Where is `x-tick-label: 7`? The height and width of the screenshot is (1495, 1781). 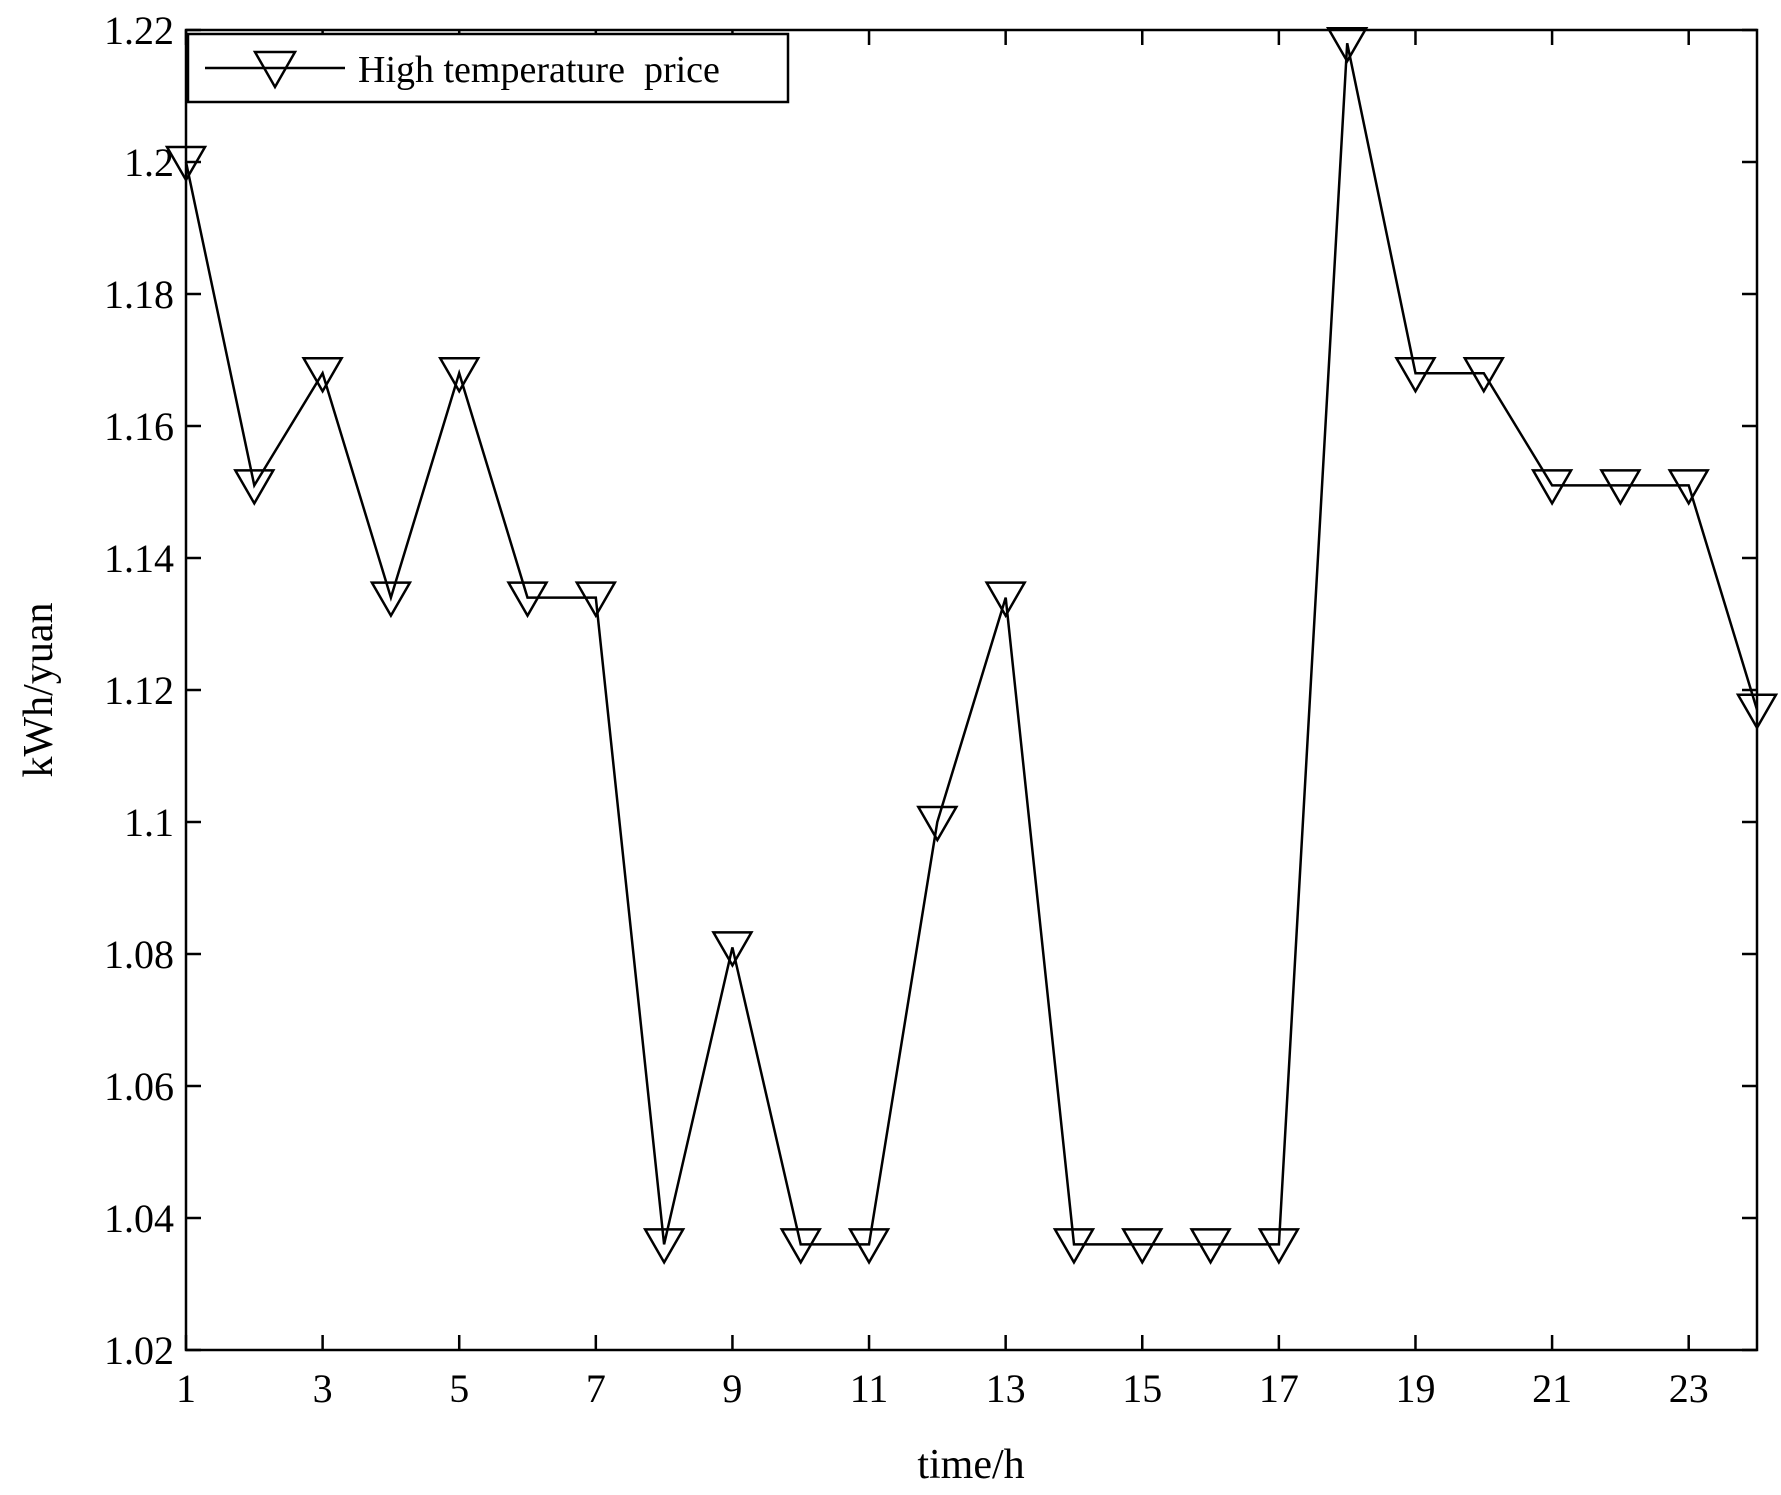 x-tick-label: 7 is located at coordinates (596, 1388).